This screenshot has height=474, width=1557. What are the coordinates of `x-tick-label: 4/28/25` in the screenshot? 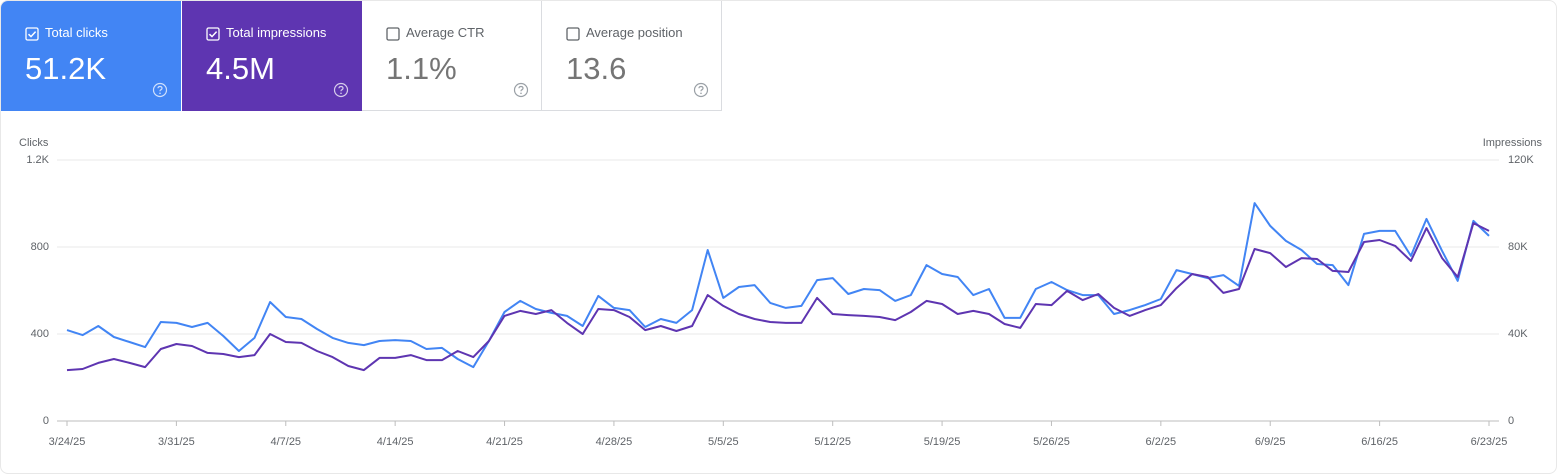 It's located at (614, 442).